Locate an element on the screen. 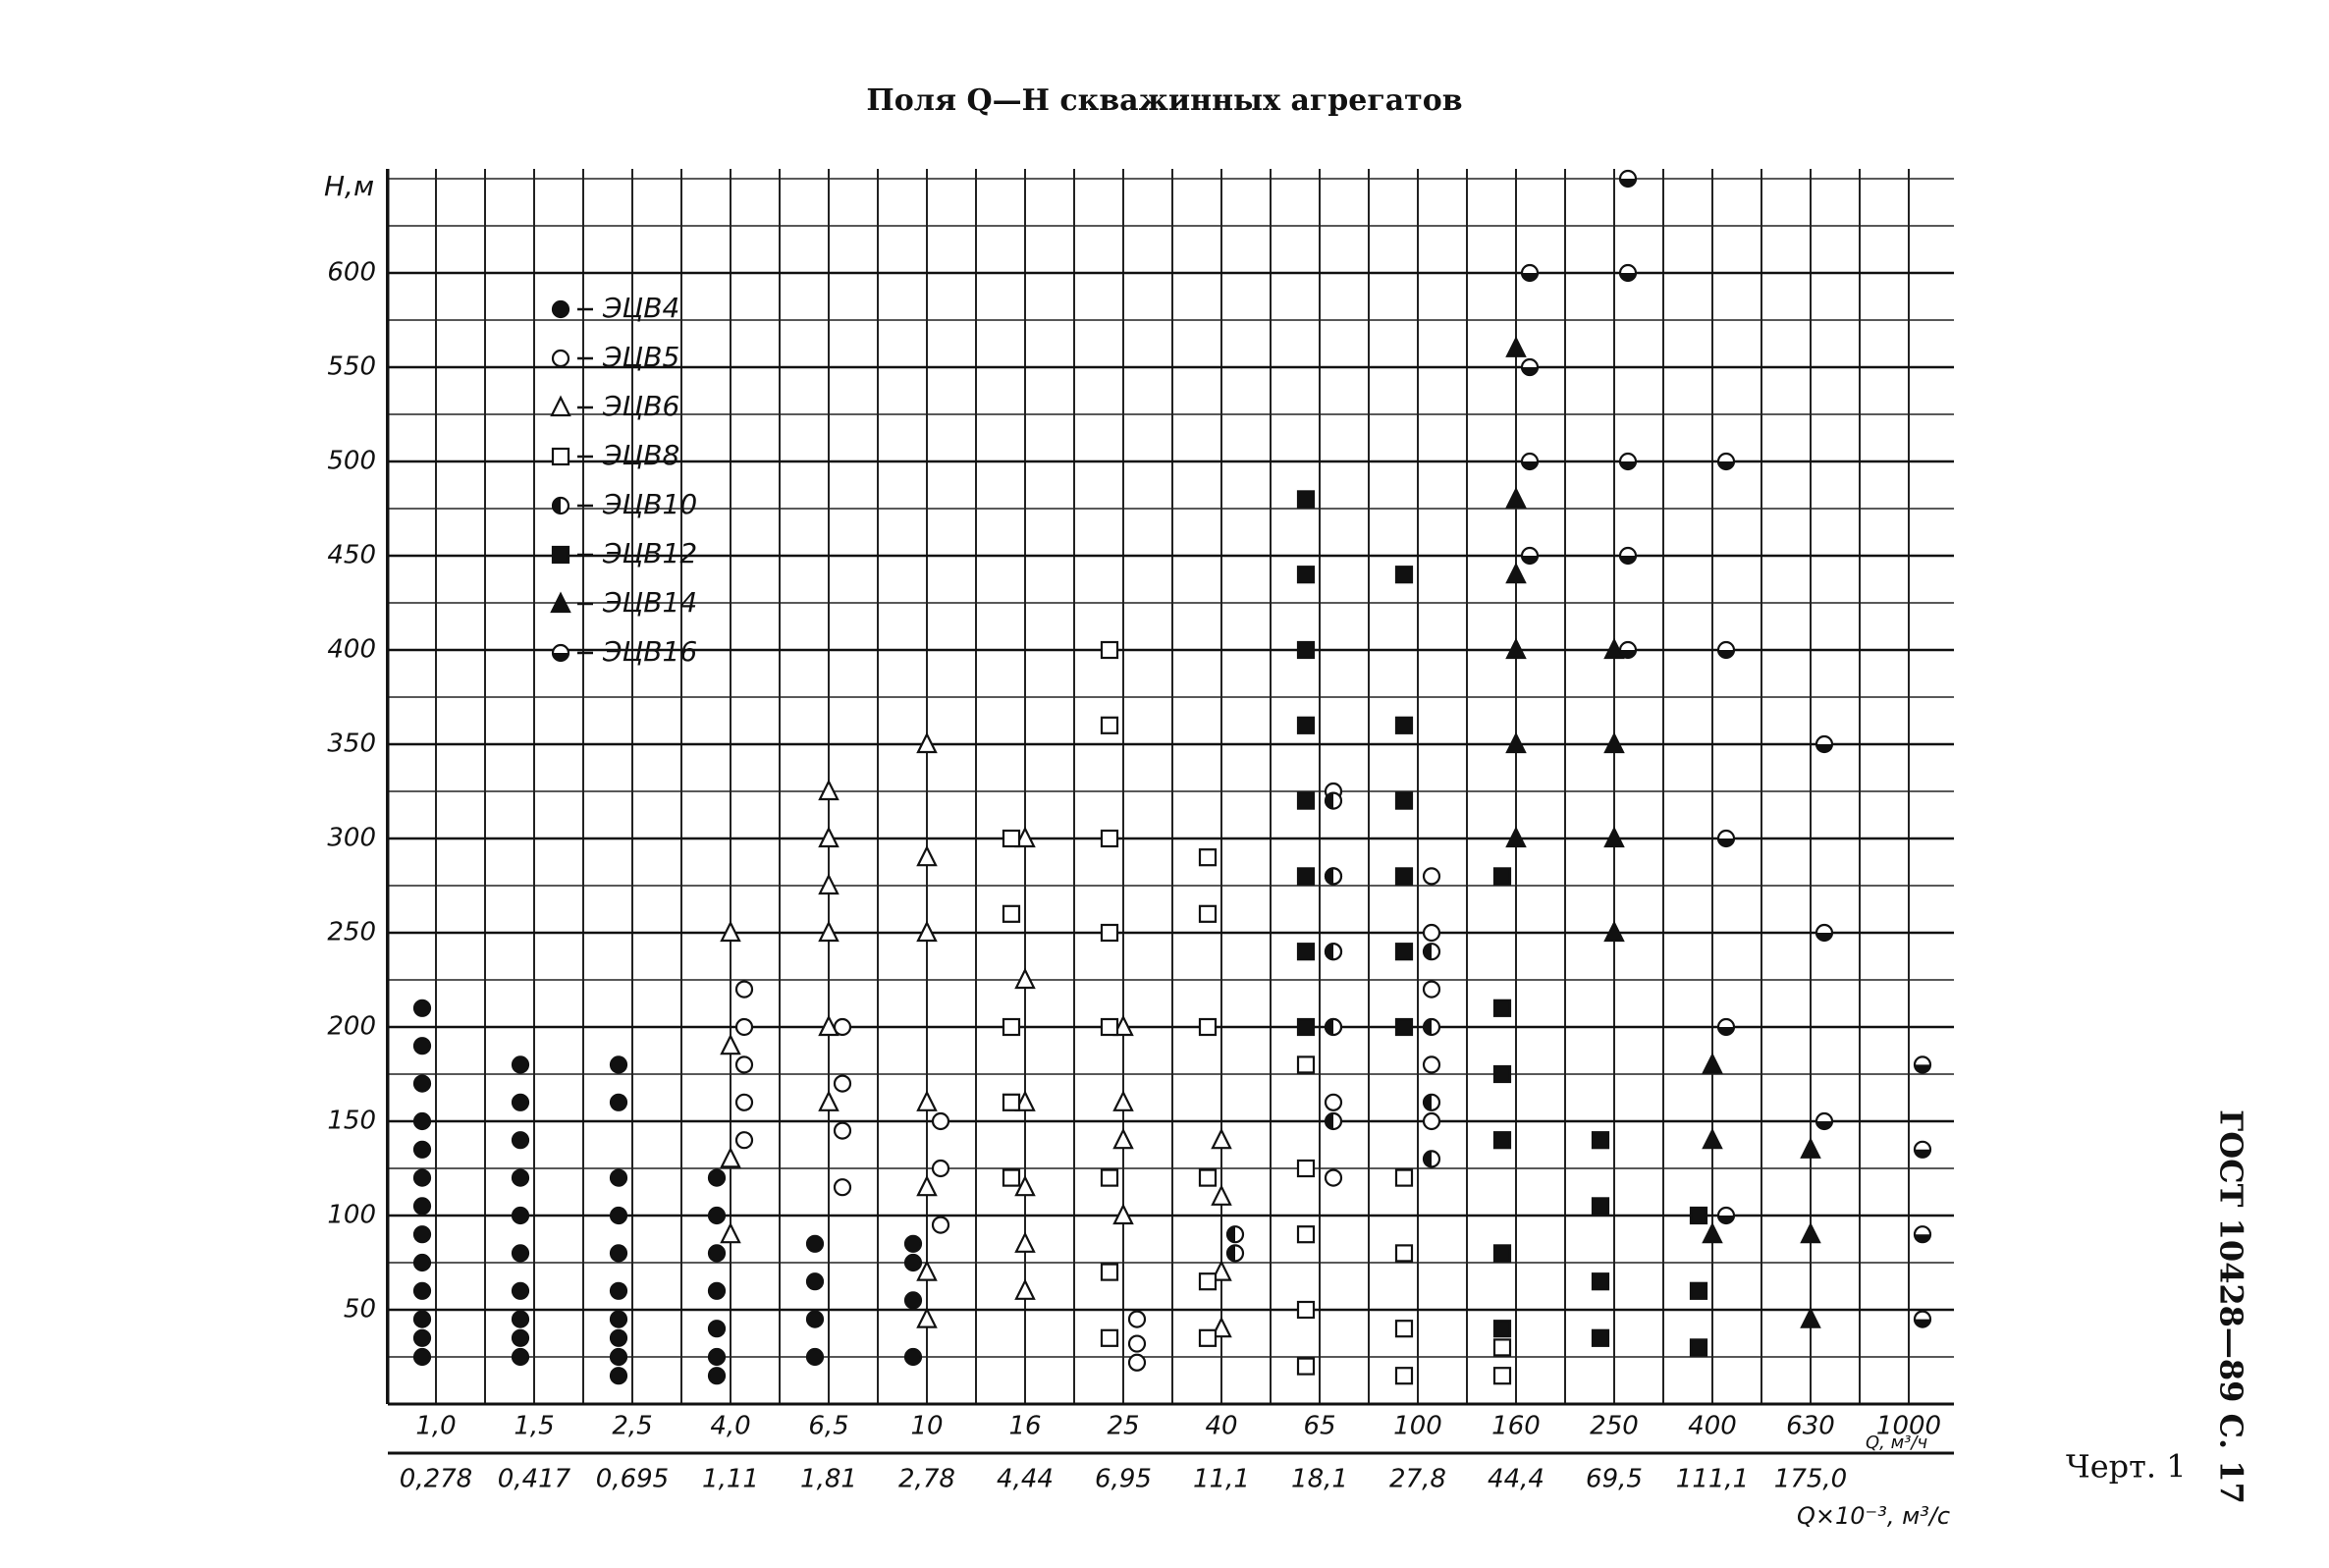  x-tick-label: 65 is located at coordinates (1319, 1426).